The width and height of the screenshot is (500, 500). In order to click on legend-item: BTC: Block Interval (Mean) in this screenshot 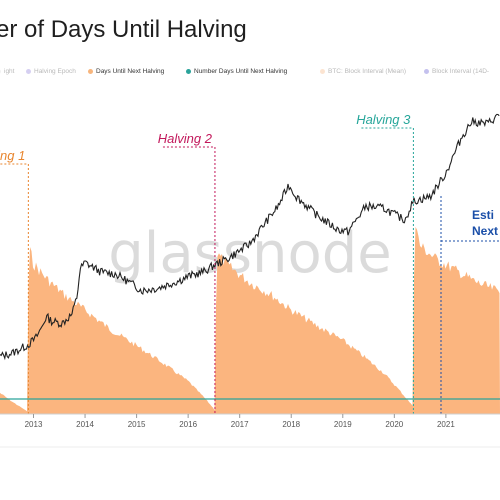, I will do `click(363, 71)`.